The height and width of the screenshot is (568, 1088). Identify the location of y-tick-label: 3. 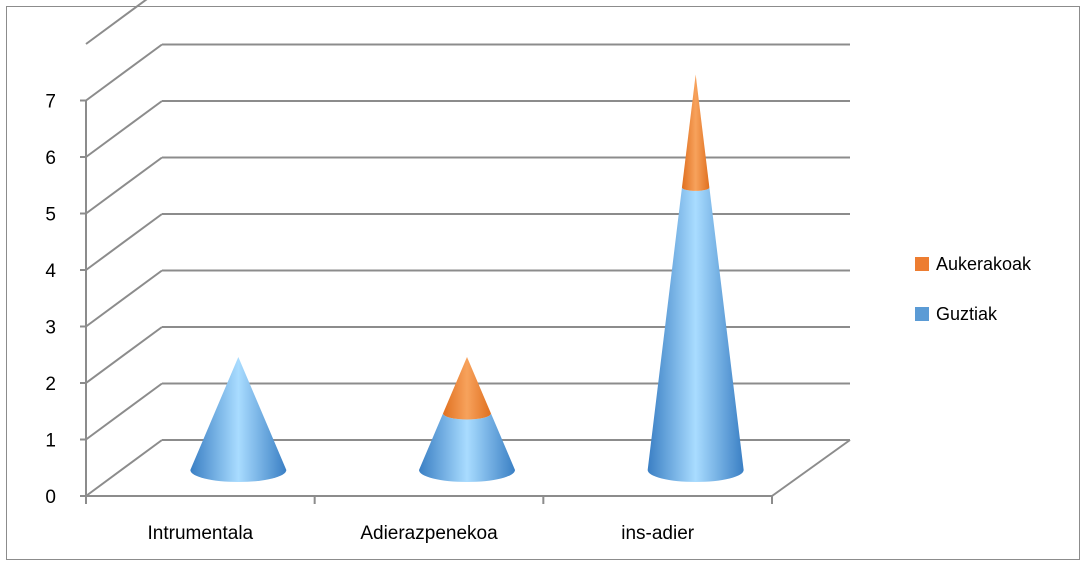
(50, 328).